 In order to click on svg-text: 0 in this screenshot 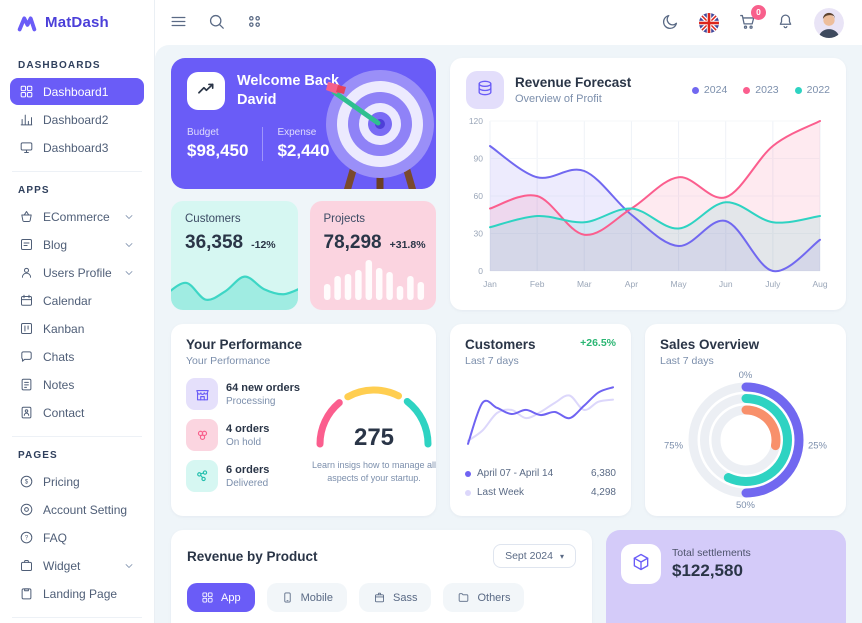, I will do `click(480, 271)`.